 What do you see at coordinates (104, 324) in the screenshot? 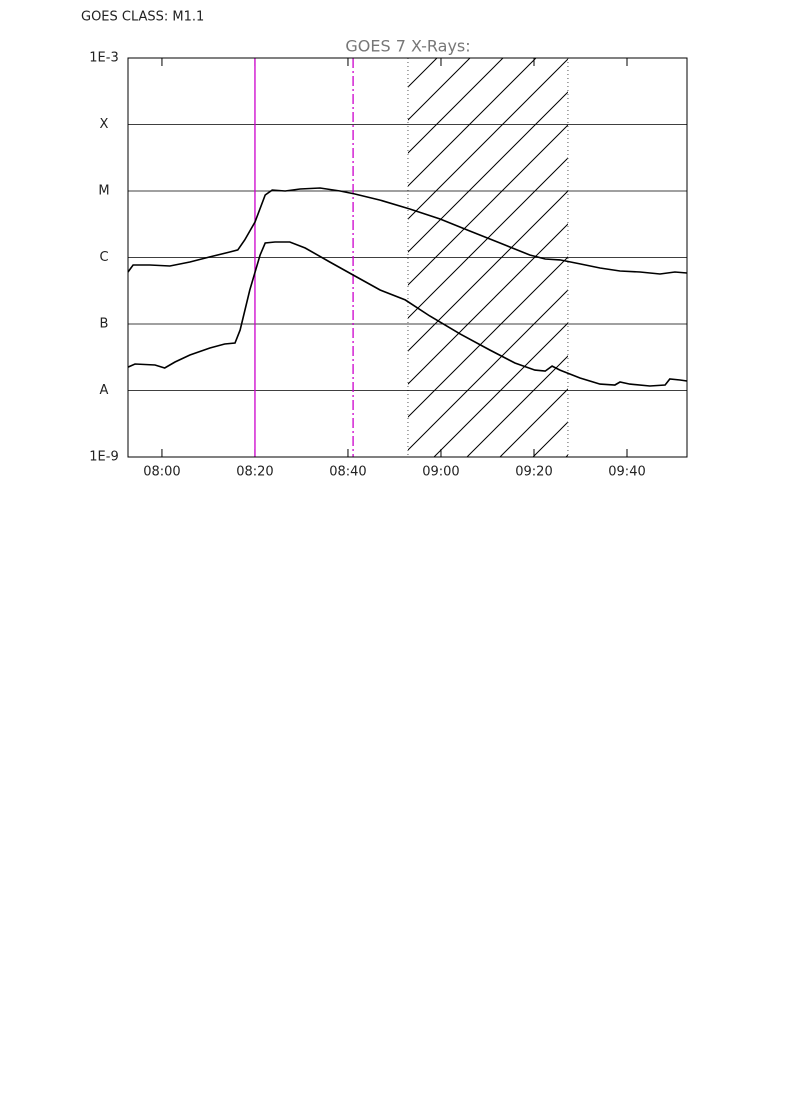
I see `y-tick-label: B` at bounding box center [104, 324].